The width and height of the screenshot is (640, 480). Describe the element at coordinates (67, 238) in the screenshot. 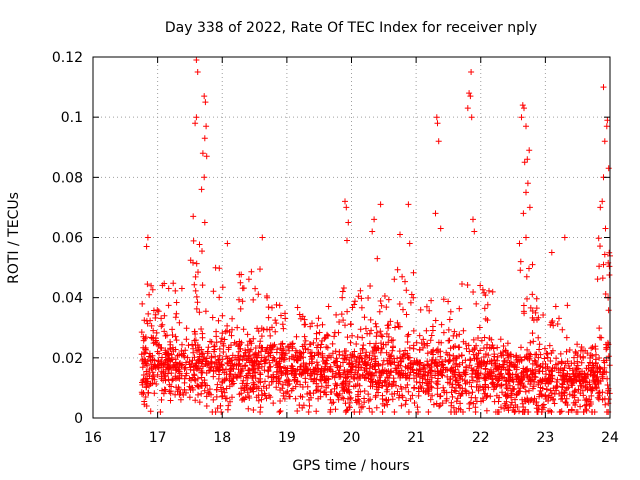

I see `y-tick-labels: 0 0.02 0.04 0.06 0.08 0.1 0.12` at that location.